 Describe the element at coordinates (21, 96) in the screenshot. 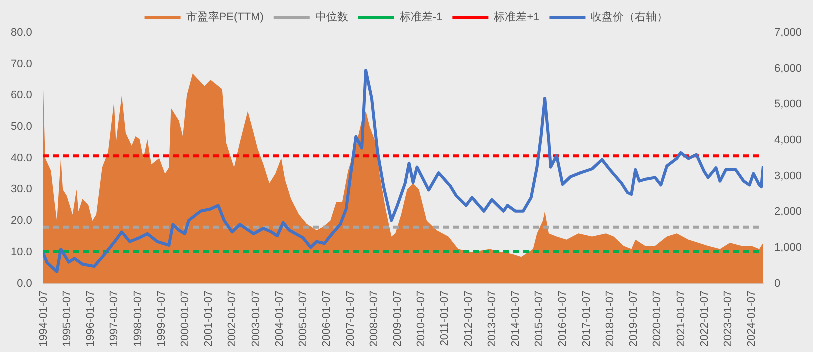

I see `y-tick-label: 60.0` at that location.